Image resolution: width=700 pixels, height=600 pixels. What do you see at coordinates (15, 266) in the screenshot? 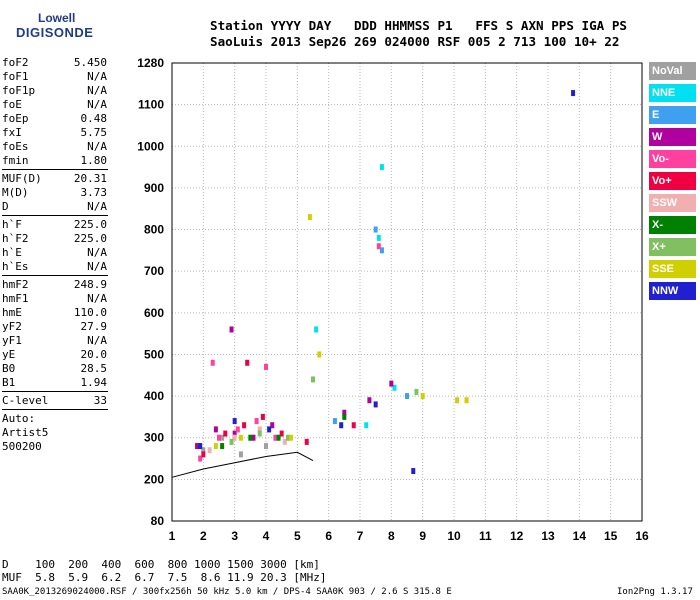
I see `param-name: h`Es` at bounding box center [15, 266].